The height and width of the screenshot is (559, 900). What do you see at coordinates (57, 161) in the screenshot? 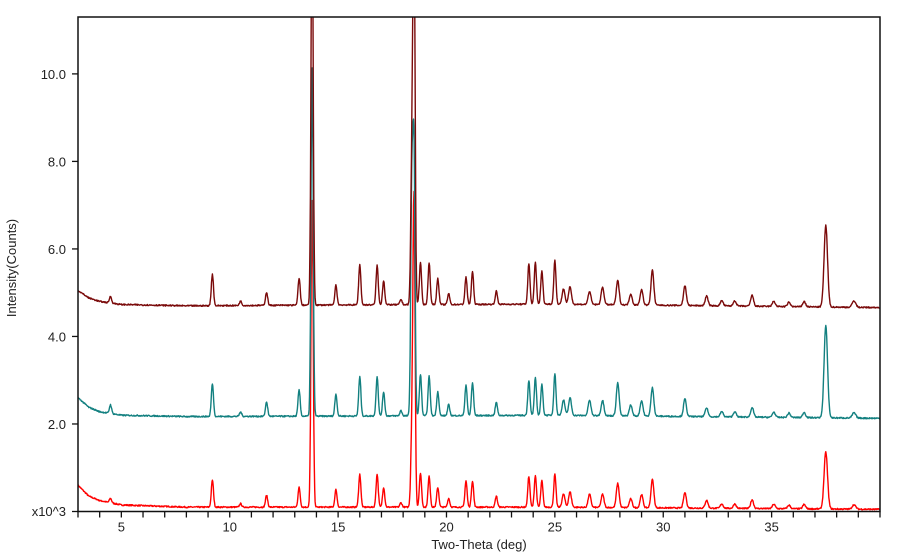
I see `y-tick-label: 8.0` at bounding box center [57, 161].